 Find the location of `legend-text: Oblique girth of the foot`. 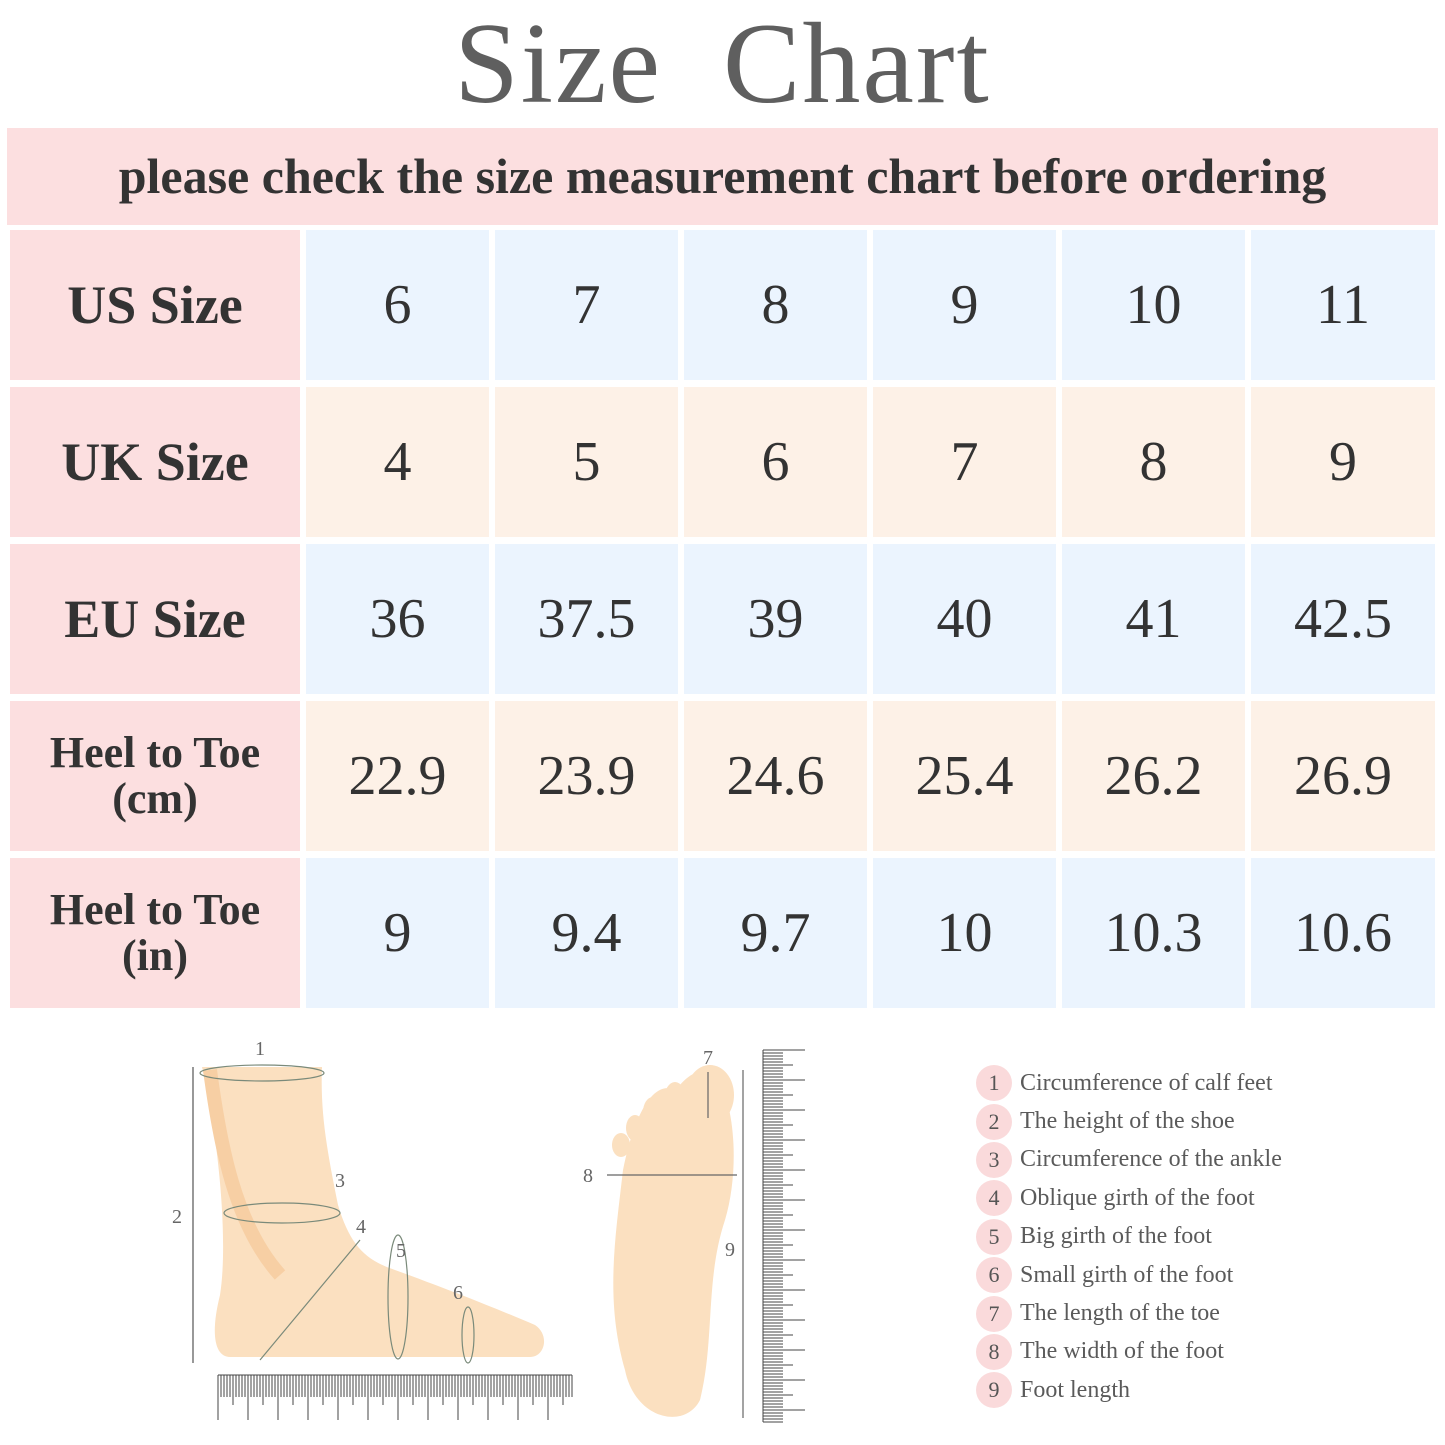

legend-text: Oblique girth of the foot is located at coordinates (1137, 1197).